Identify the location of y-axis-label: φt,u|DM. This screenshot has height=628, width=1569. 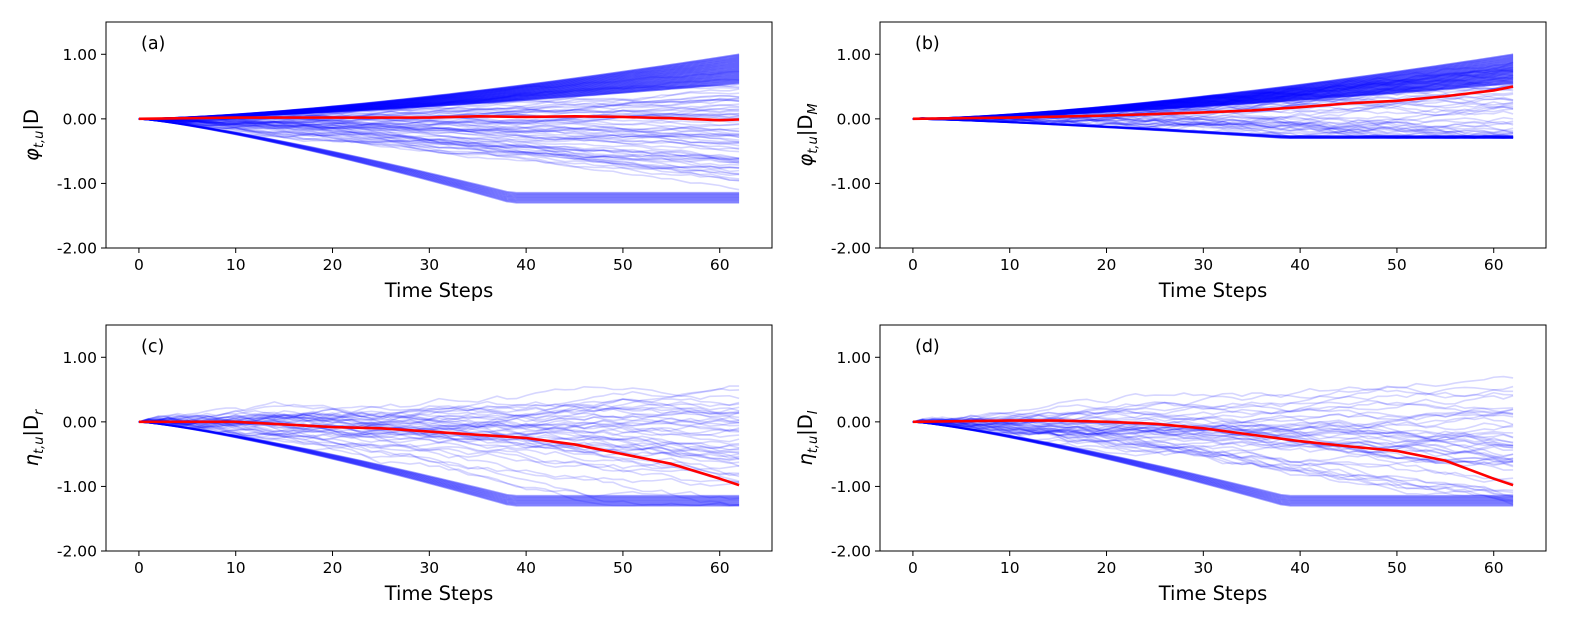
(807, 134).